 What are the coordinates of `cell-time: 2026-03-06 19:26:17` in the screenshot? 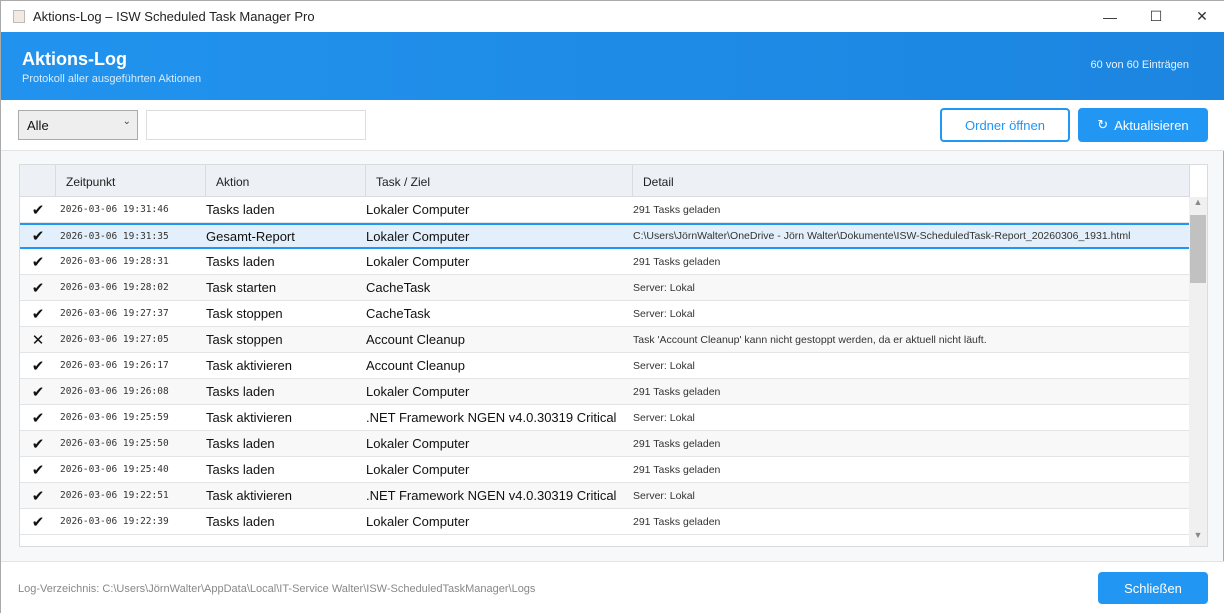 It's located at (114, 365).